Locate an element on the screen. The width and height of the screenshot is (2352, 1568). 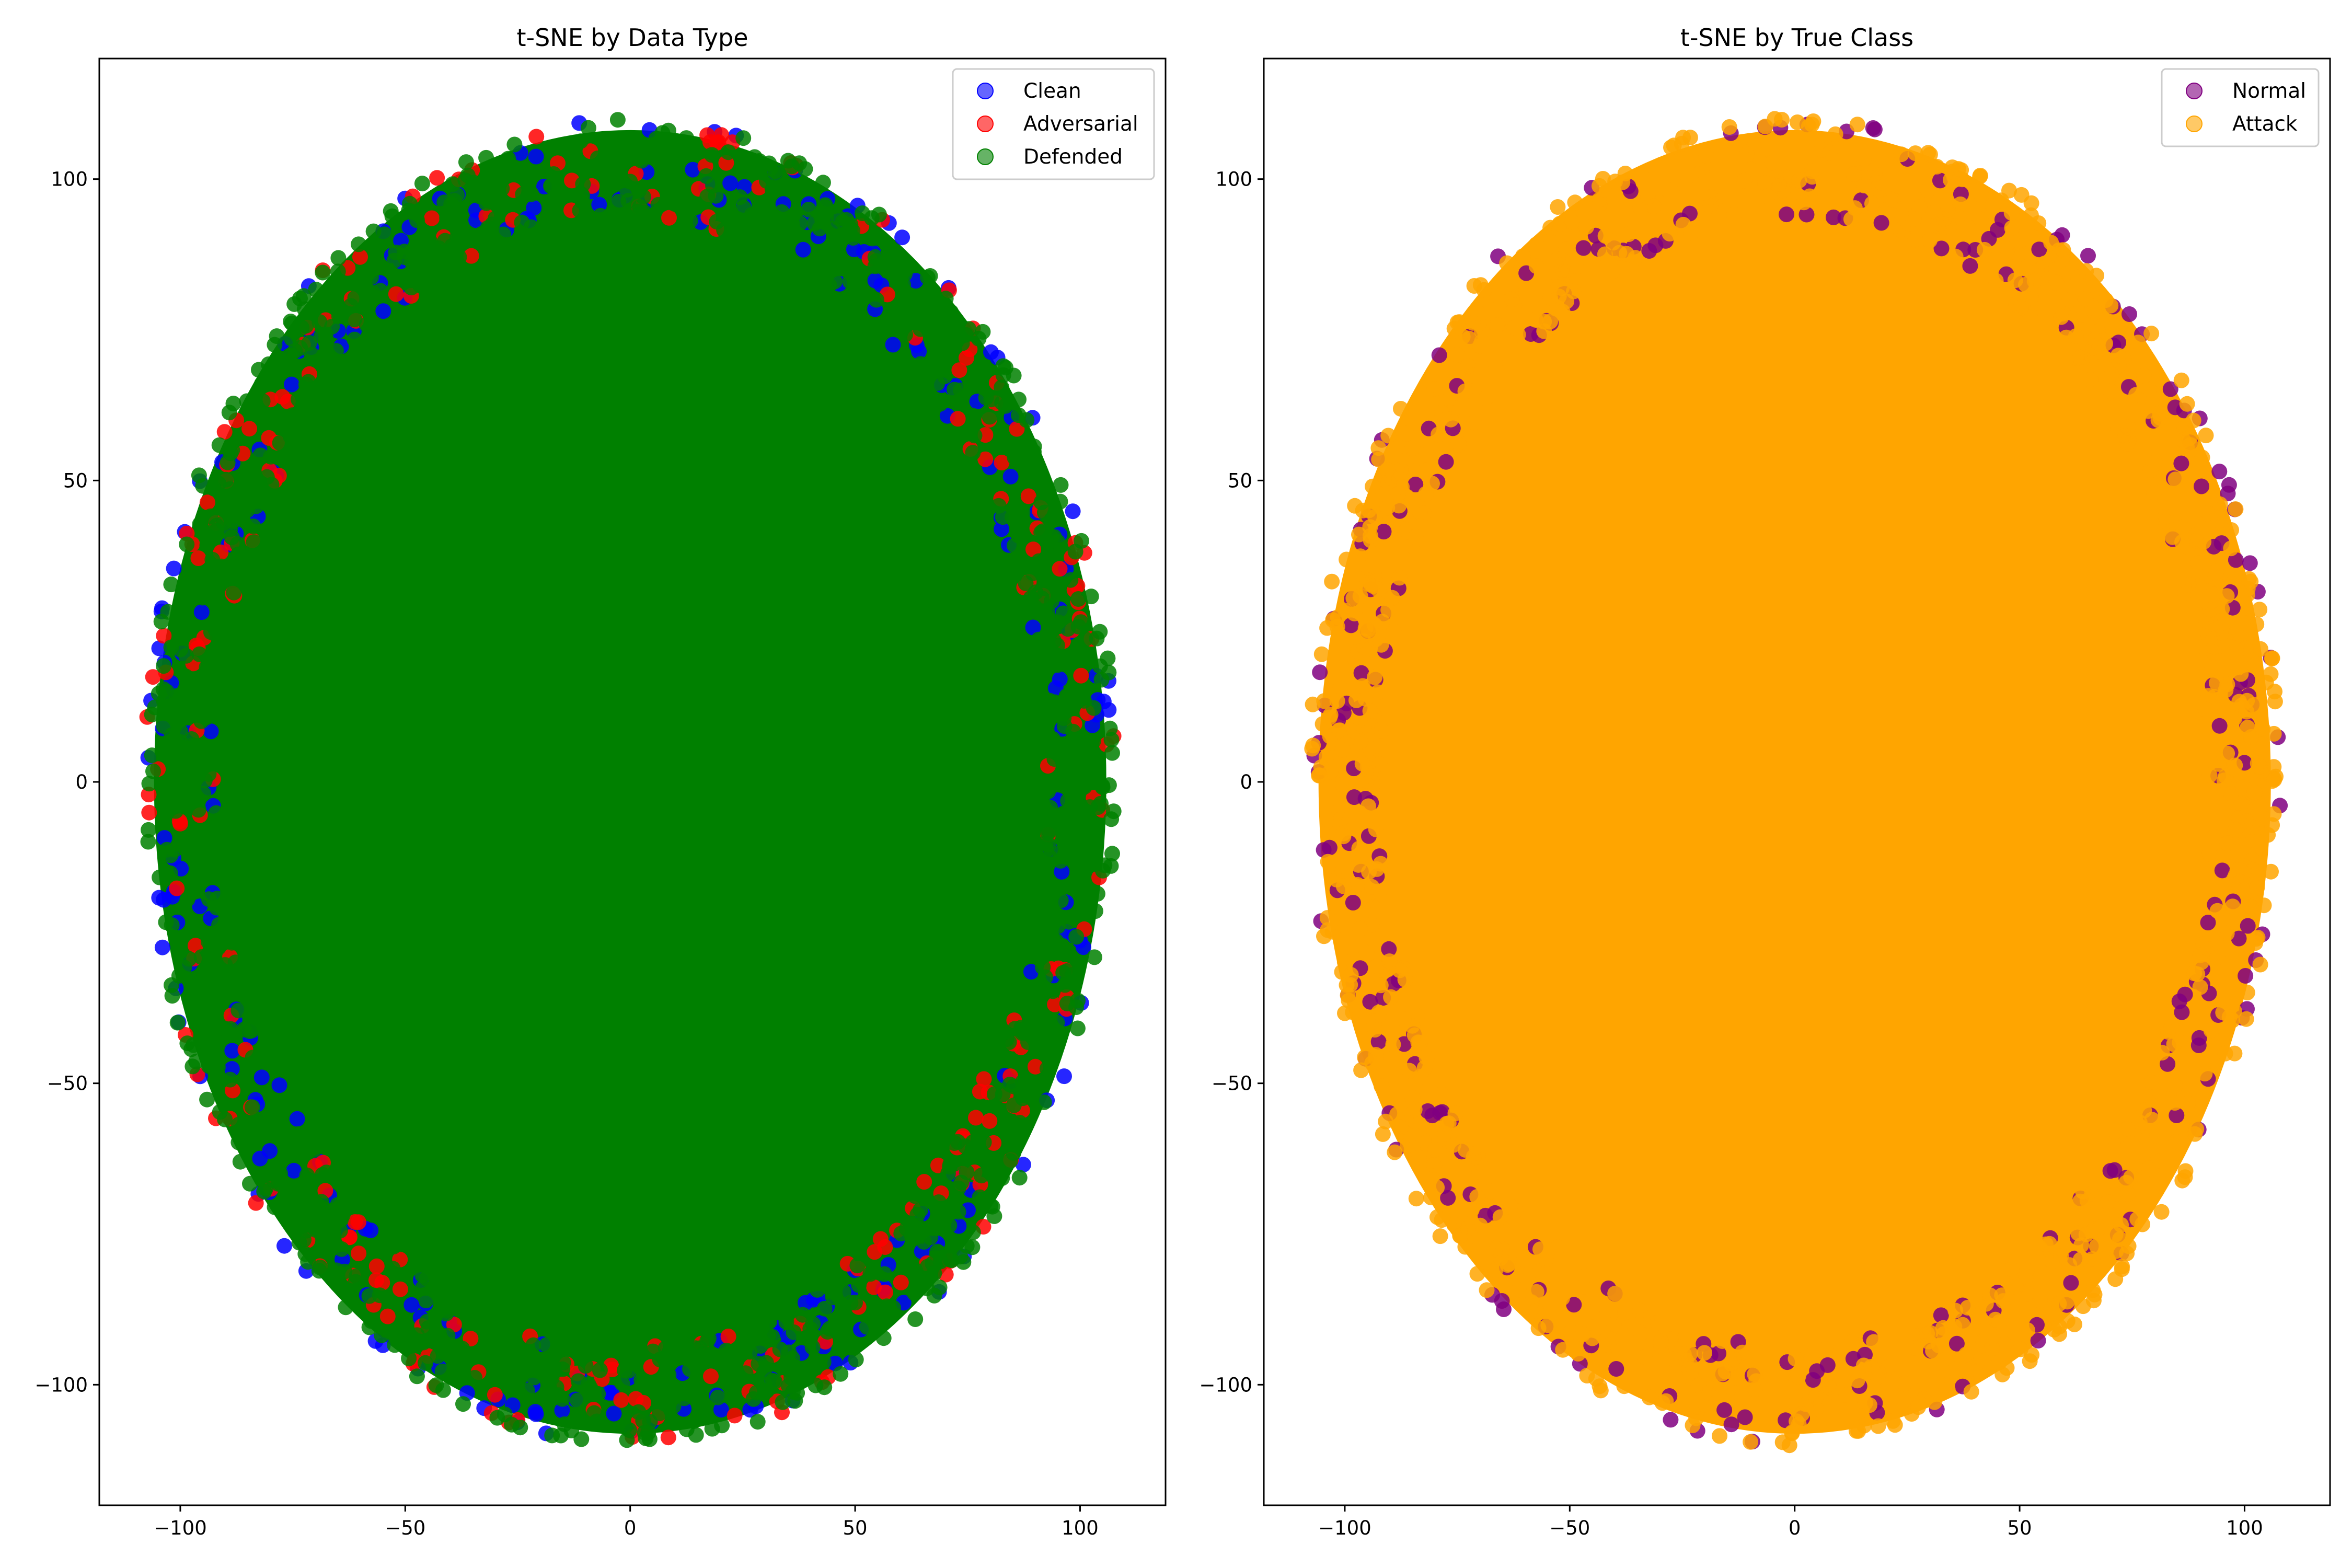
y-tick-label: 0 is located at coordinates (1246, 782).